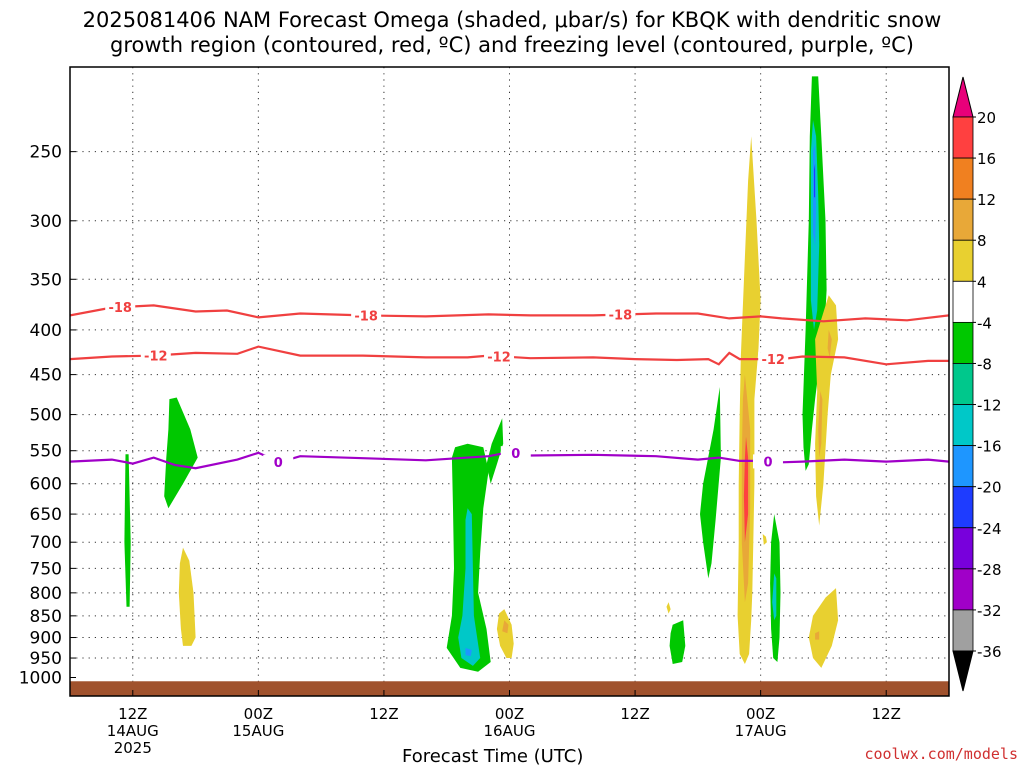  What do you see at coordinates (46, 153) in the screenshot?
I see `y-tick-label: 250` at bounding box center [46, 153].